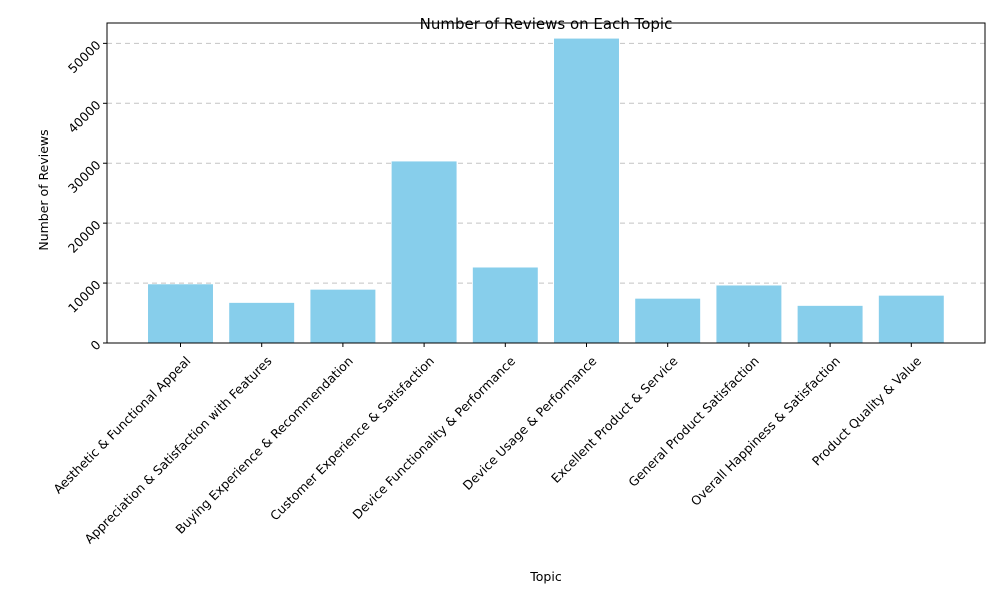  What do you see at coordinates (84, 176) in the screenshot?
I see `y-tick-label: 30000` at bounding box center [84, 176].